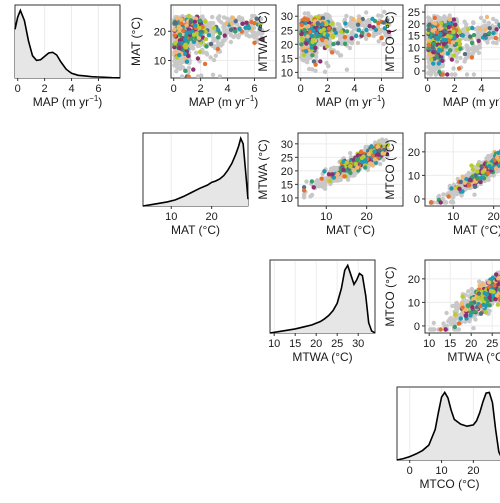 The height and width of the screenshot is (503, 500). I want to click on tick-label-x: 2, so click(45, 89).